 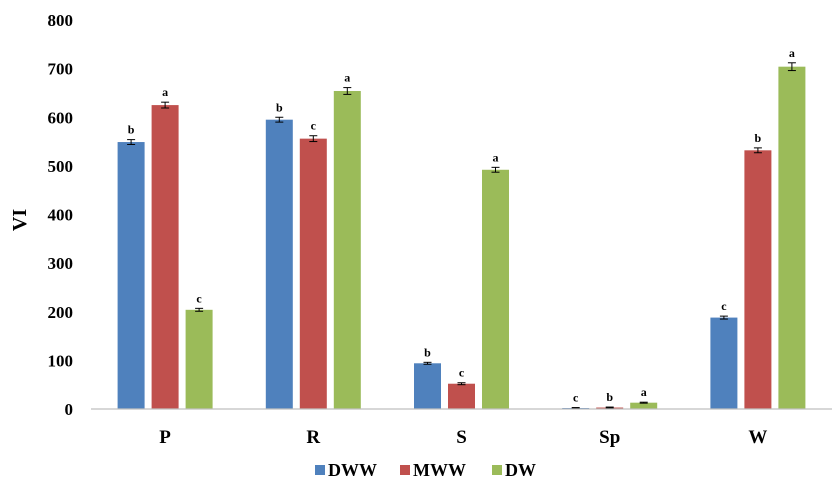 I want to click on significance-label-dww-p: b, so click(x=131, y=130).